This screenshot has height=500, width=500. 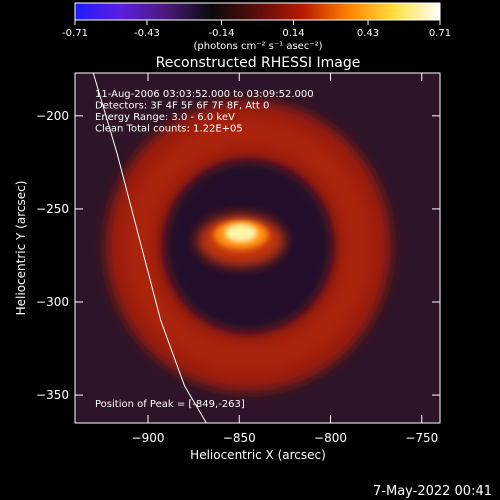 I want to click on x-tick-label: −900, so click(x=148, y=438).